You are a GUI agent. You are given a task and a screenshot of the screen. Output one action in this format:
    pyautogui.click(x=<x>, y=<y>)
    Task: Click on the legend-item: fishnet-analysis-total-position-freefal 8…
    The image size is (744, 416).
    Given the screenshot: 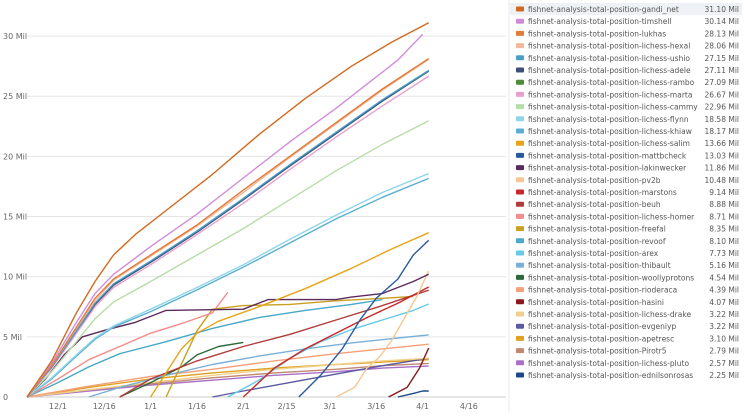 What is the action you would take?
    pyautogui.click(x=627, y=229)
    